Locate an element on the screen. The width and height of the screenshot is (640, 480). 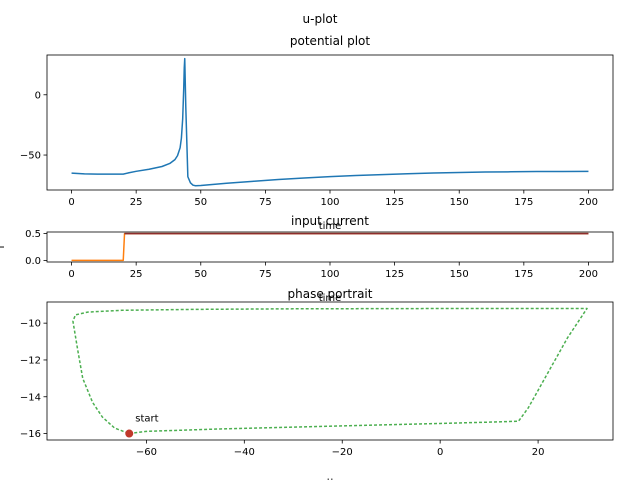
phase-start-annotation: start is located at coordinates (146, 419).